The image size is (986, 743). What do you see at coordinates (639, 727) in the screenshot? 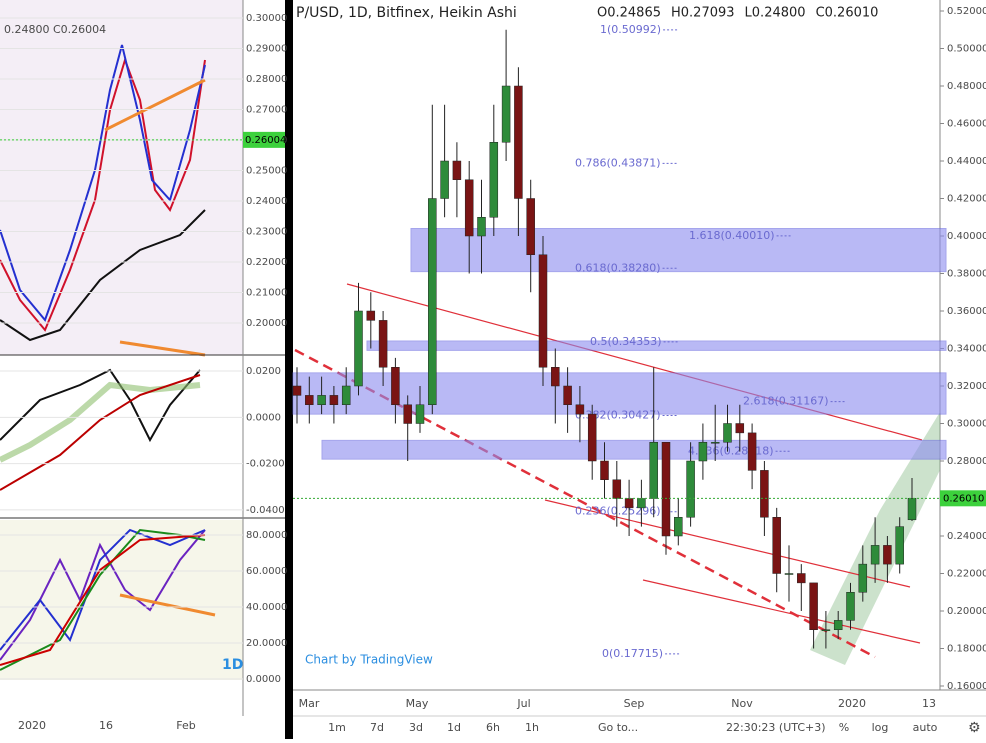
I see `toolbar` at bounding box center [639, 727].